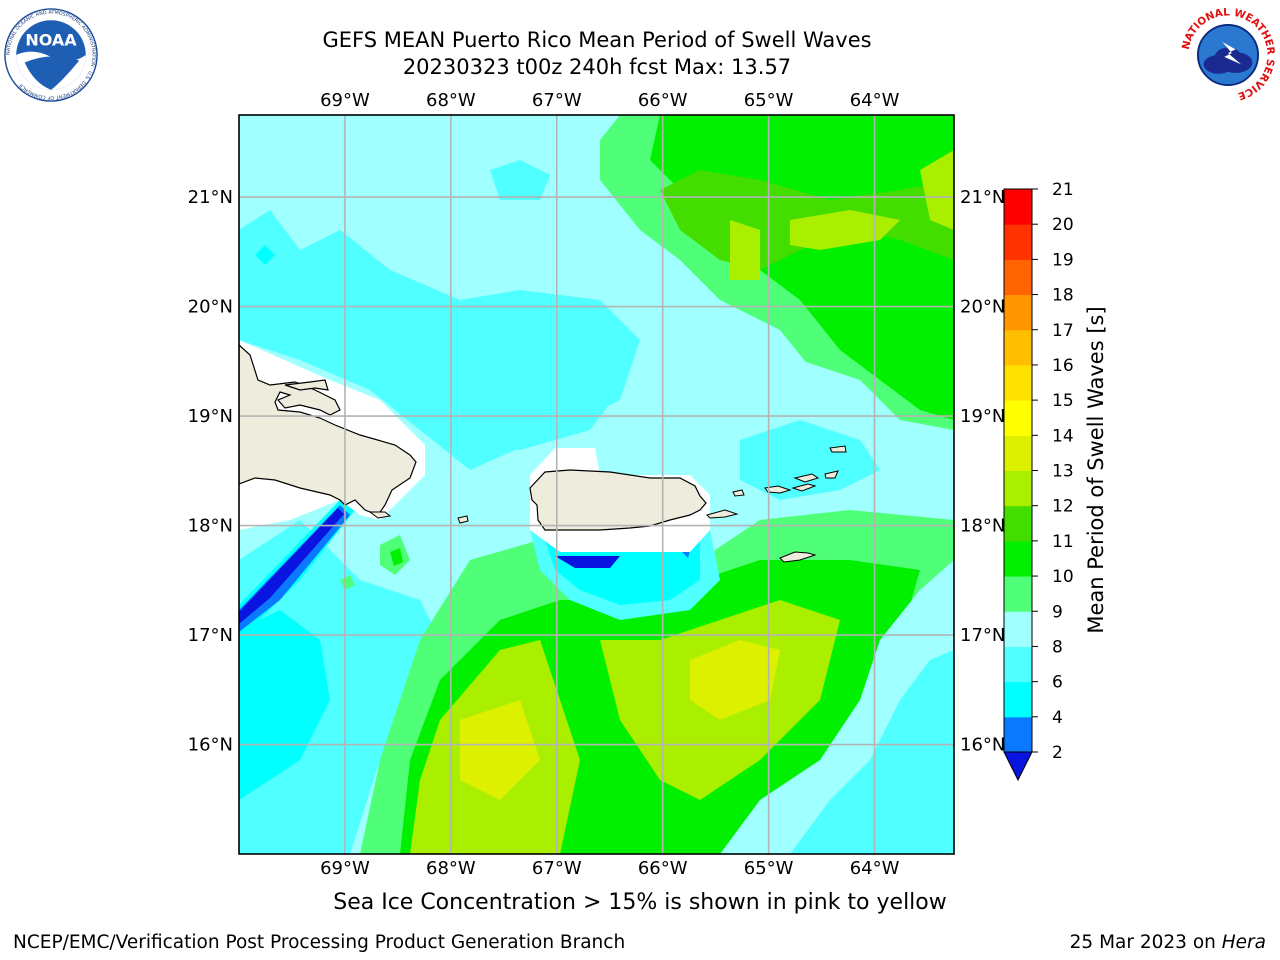 This screenshot has width=1280, height=960. I want to click on footer-host: Hera, so click(1243, 942).